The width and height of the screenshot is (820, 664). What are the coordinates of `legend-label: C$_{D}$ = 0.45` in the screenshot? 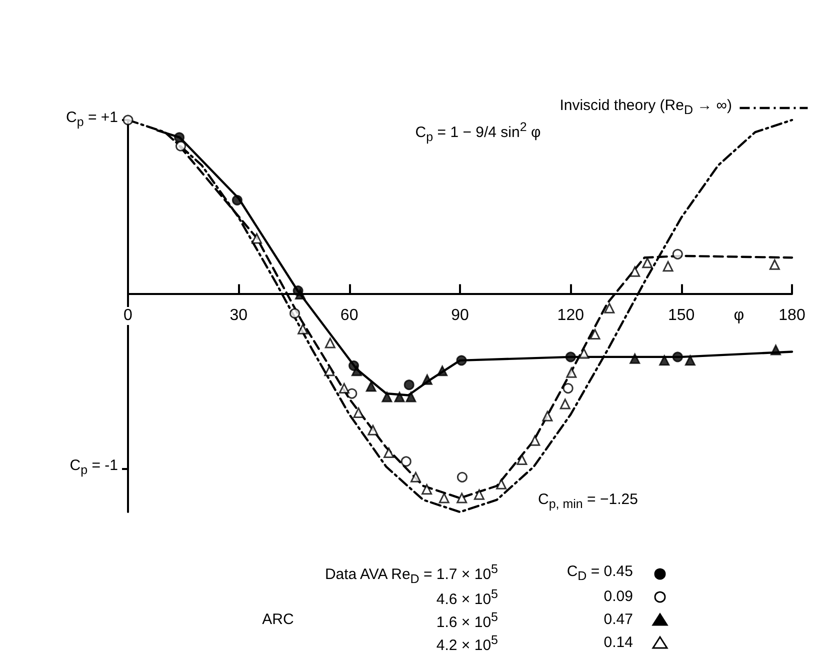 It's located at (599, 574).